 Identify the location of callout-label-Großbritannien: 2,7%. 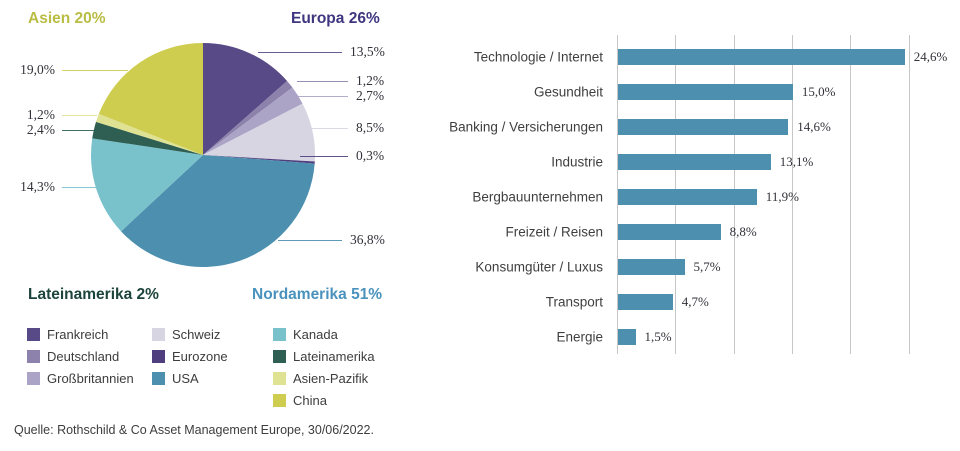
(370, 95).